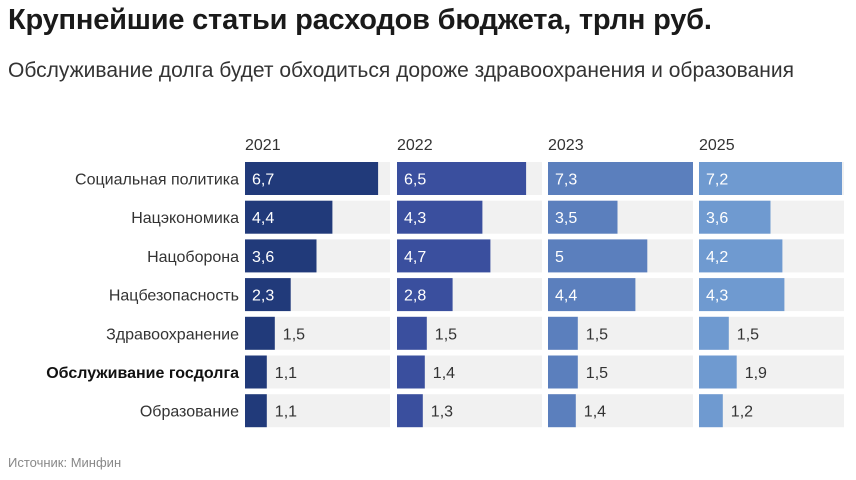  What do you see at coordinates (263, 145) in the screenshot?
I see `year-label: 2021` at bounding box center [263, 145].